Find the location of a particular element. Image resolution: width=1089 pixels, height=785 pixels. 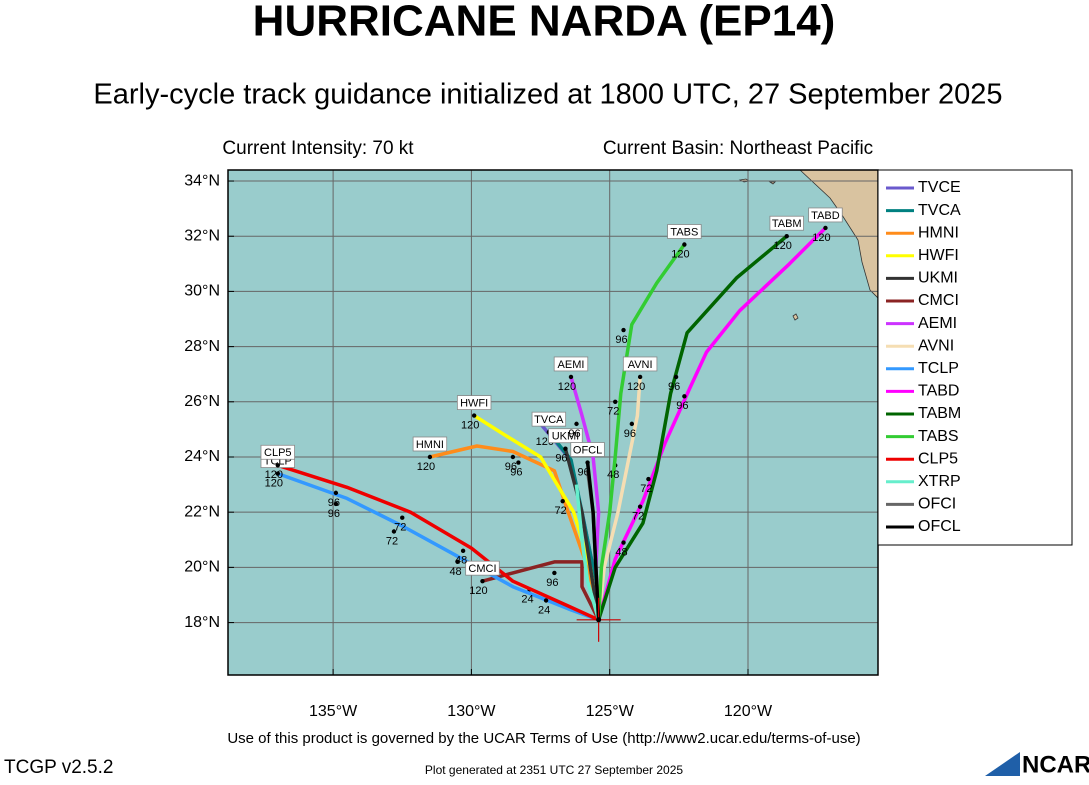

end-label: AVNI is located at coordinates (640, 365).